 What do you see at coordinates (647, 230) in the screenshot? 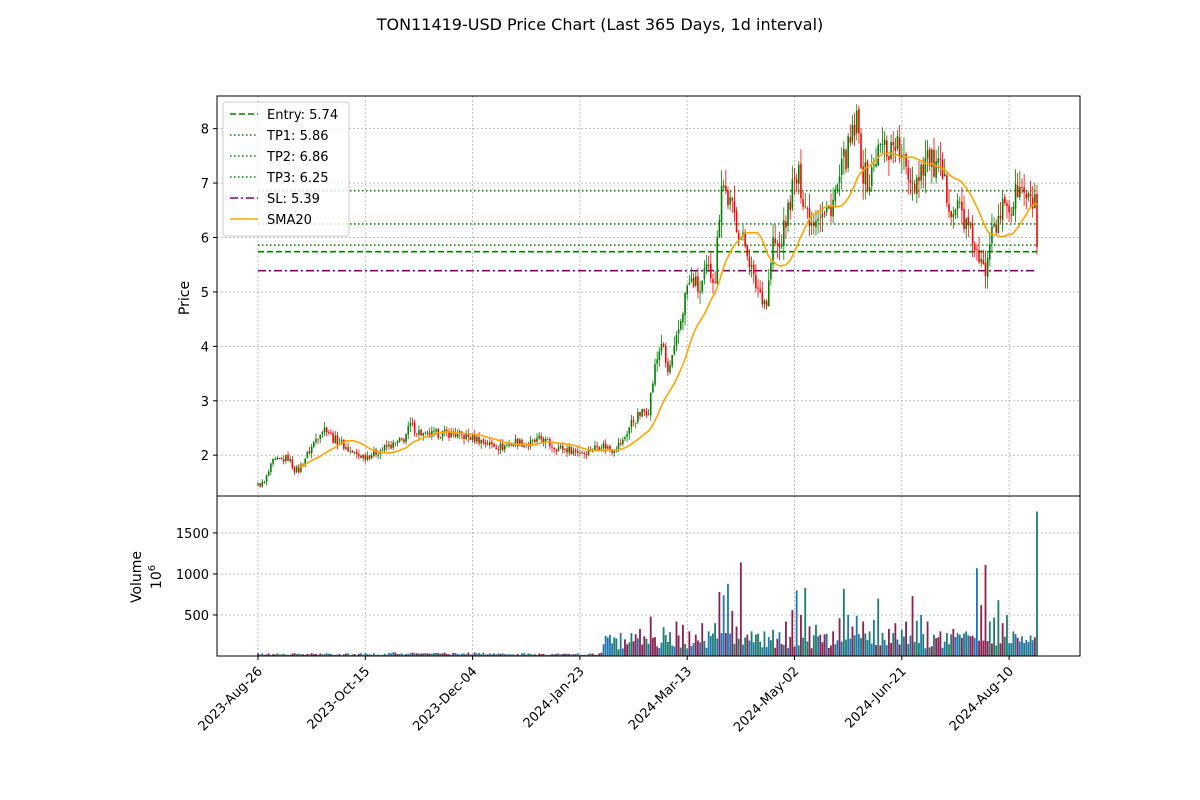
I see `level-lines` at bounding box center [647, 230].